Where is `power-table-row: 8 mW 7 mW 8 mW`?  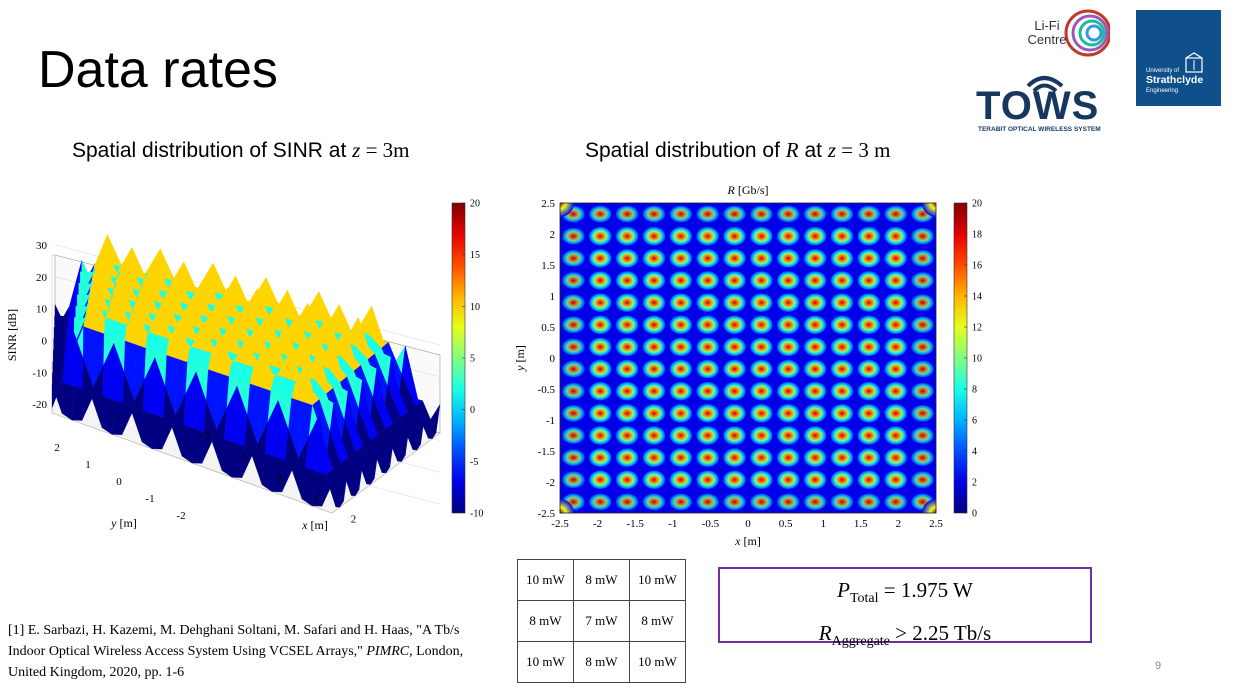 power-table-row: 8 mW 7 mW 8 mW is located at coordinates (601, 621).